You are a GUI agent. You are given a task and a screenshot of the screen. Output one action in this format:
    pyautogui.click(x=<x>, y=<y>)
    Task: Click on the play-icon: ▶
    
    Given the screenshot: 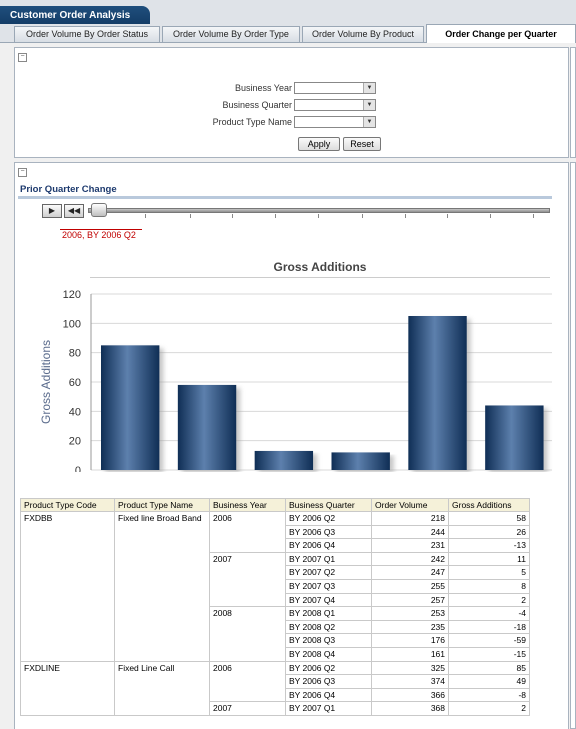 What is the action you would take?
    pyautogui.click(x=52, y=211)
    